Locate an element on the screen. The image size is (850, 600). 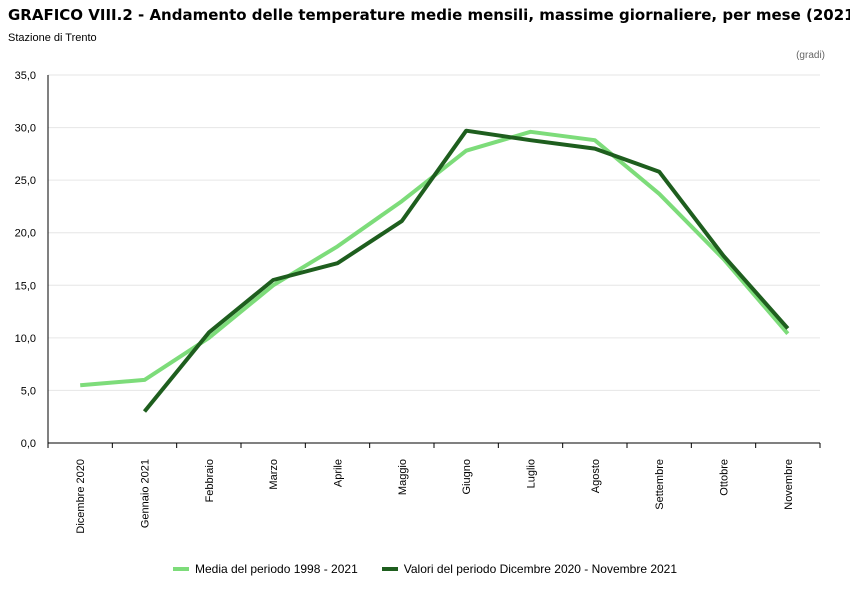
x-tick-label: Luglio is located at coordinates (532, 473).